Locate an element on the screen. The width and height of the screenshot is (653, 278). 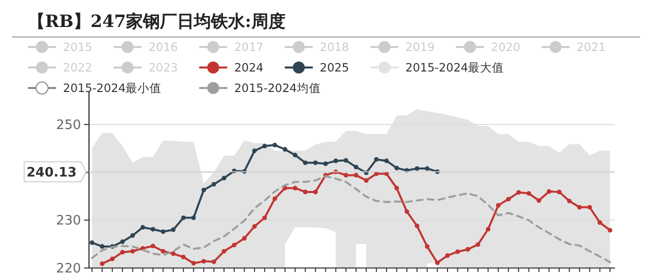
y-tick-label: 250 is located at coordinates (68, 125).